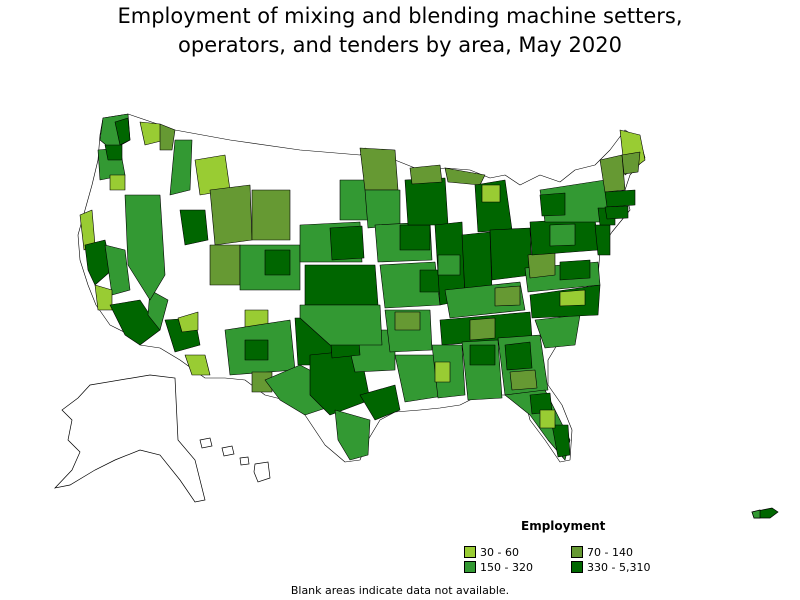 The image size is (800, 600). Describe the element at coordinates (352, 435) in the screenshot. I see `region-tx-south` at that location.